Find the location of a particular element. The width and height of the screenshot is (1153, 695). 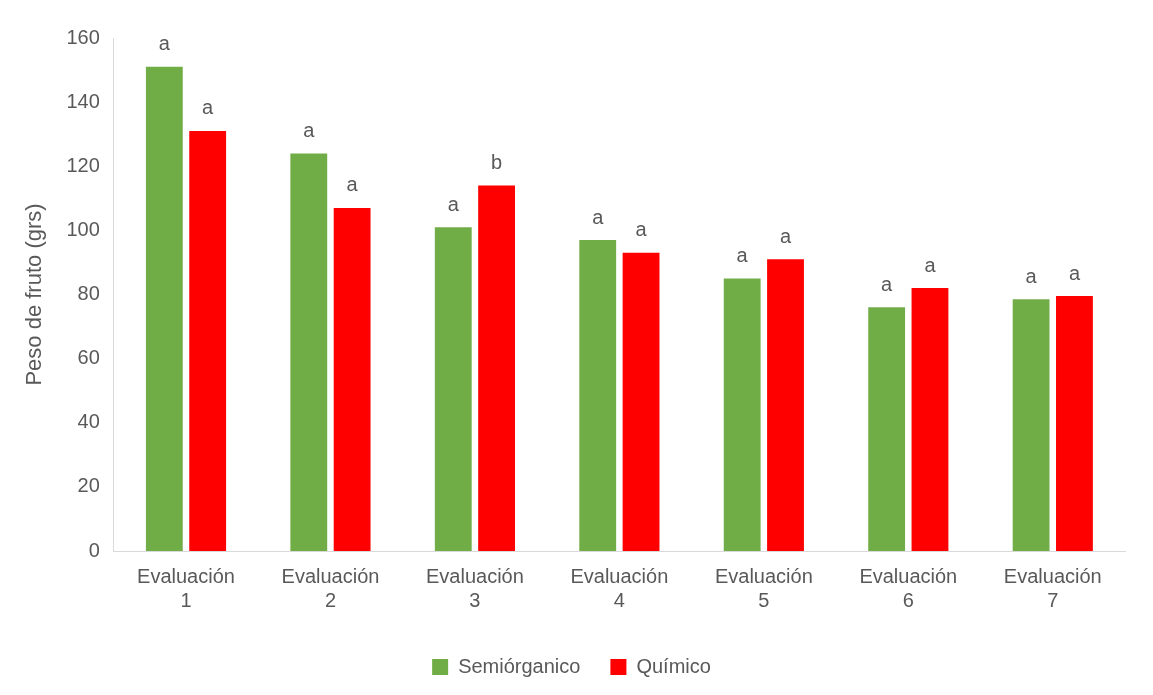

x-tick-label: Evaluación 5 is located at coordinates (763, 587).